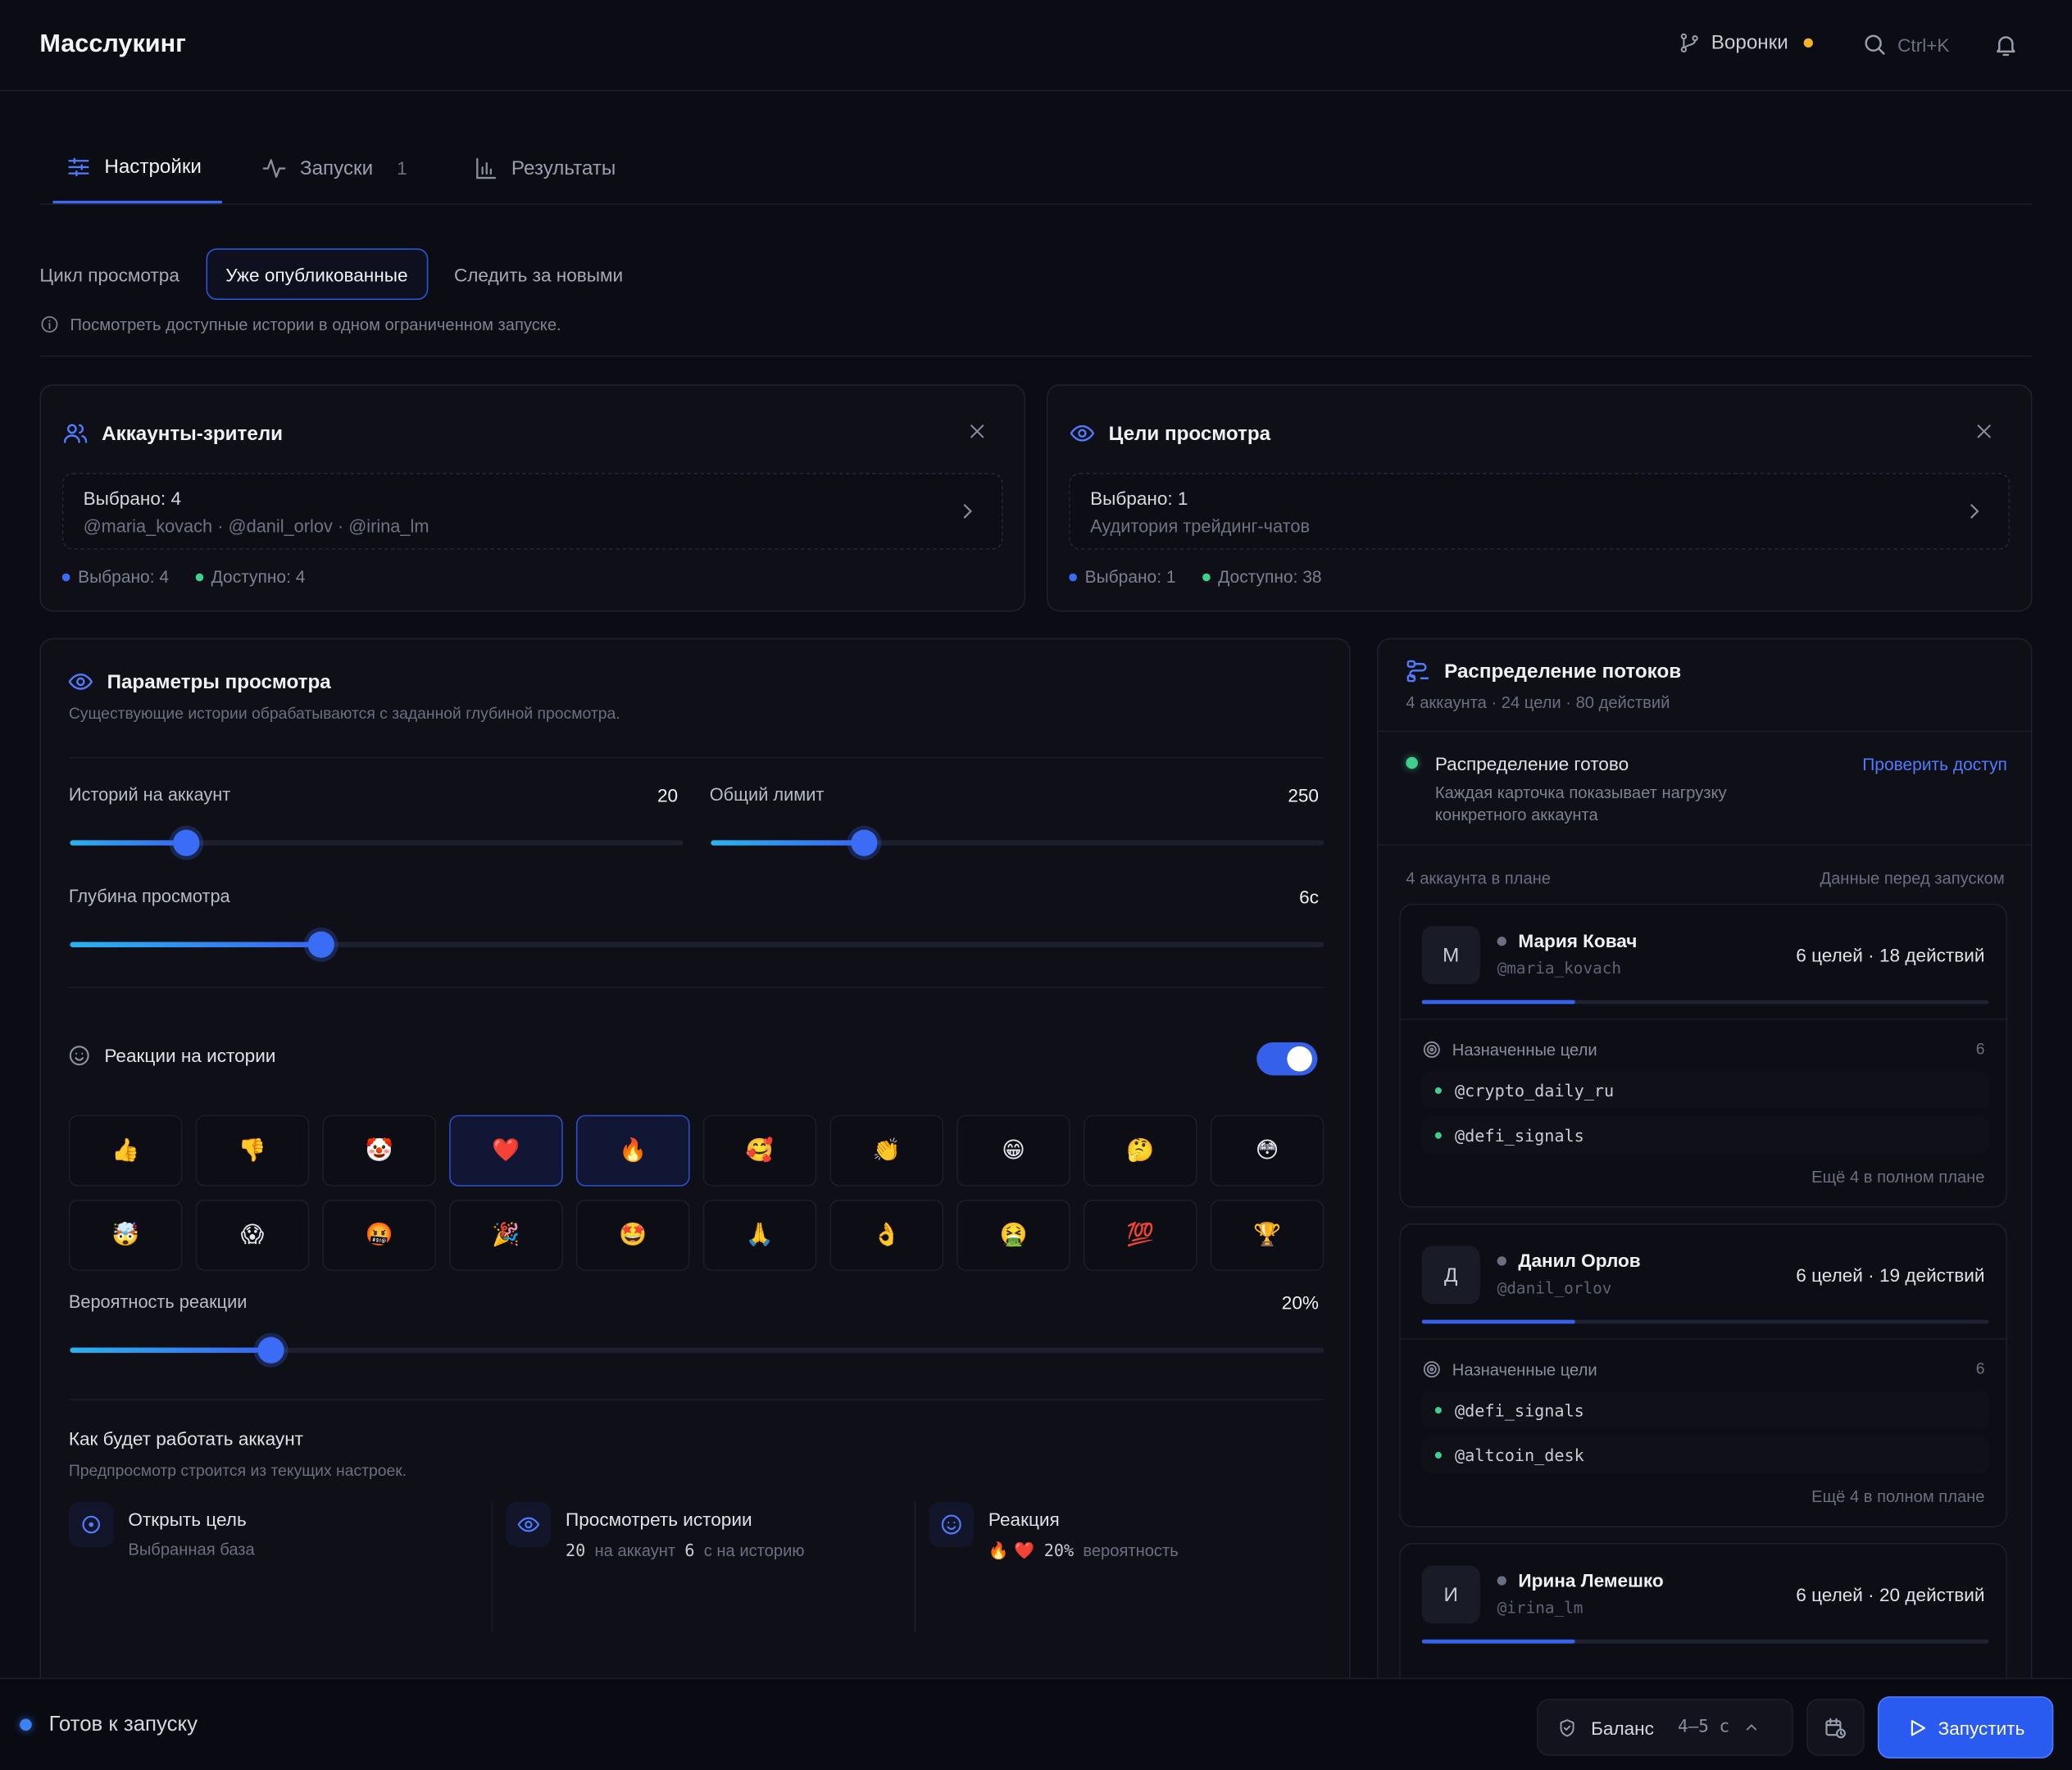  I want to click on search-button: Ctrl+K, so click(1906, 44).